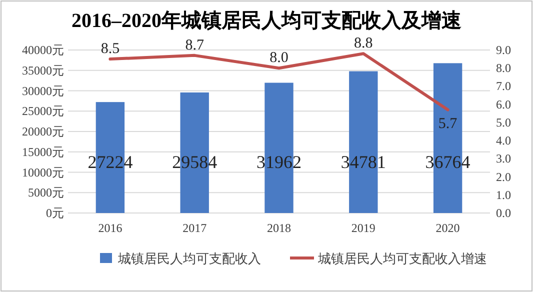 The height and width of the screenshot is (292, 533). What do you see at coordinates (43, 50) in the screenshot?
I see `y-tick-label: 40000元` at bounding box center [43, 50].